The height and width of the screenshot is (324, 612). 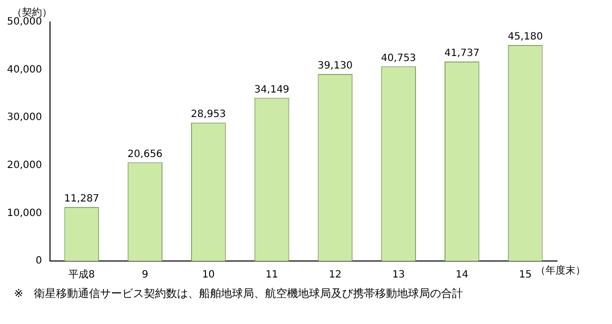 What do you see at coordinates (24, 213) in the screenshot?
I see `y-tick-label: 10,000` at bounding box center [24, 213].